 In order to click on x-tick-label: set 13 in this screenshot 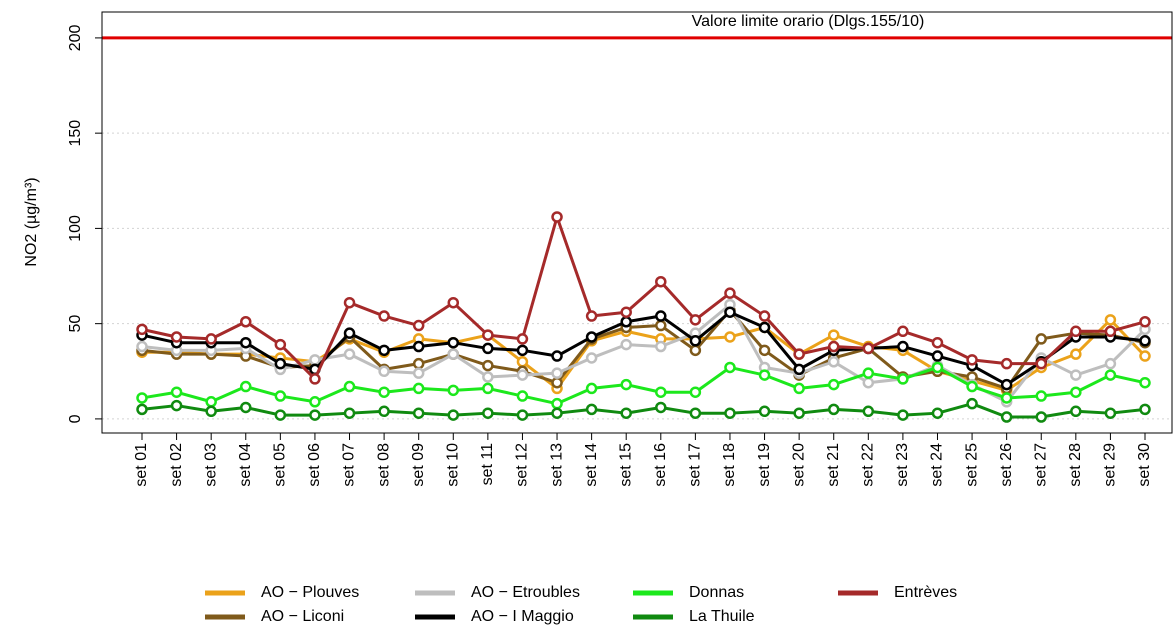, I will do `click(556, 465)`.